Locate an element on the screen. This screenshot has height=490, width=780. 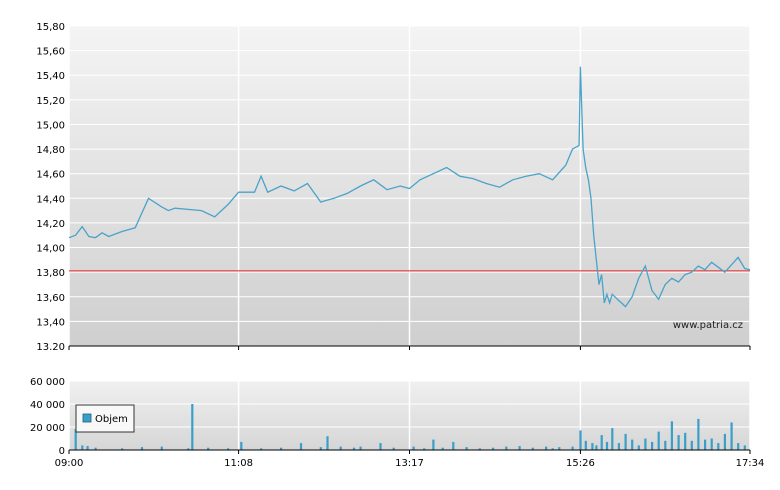
price-y-tick-label: 15,60 is located at coordinates (50, 52).